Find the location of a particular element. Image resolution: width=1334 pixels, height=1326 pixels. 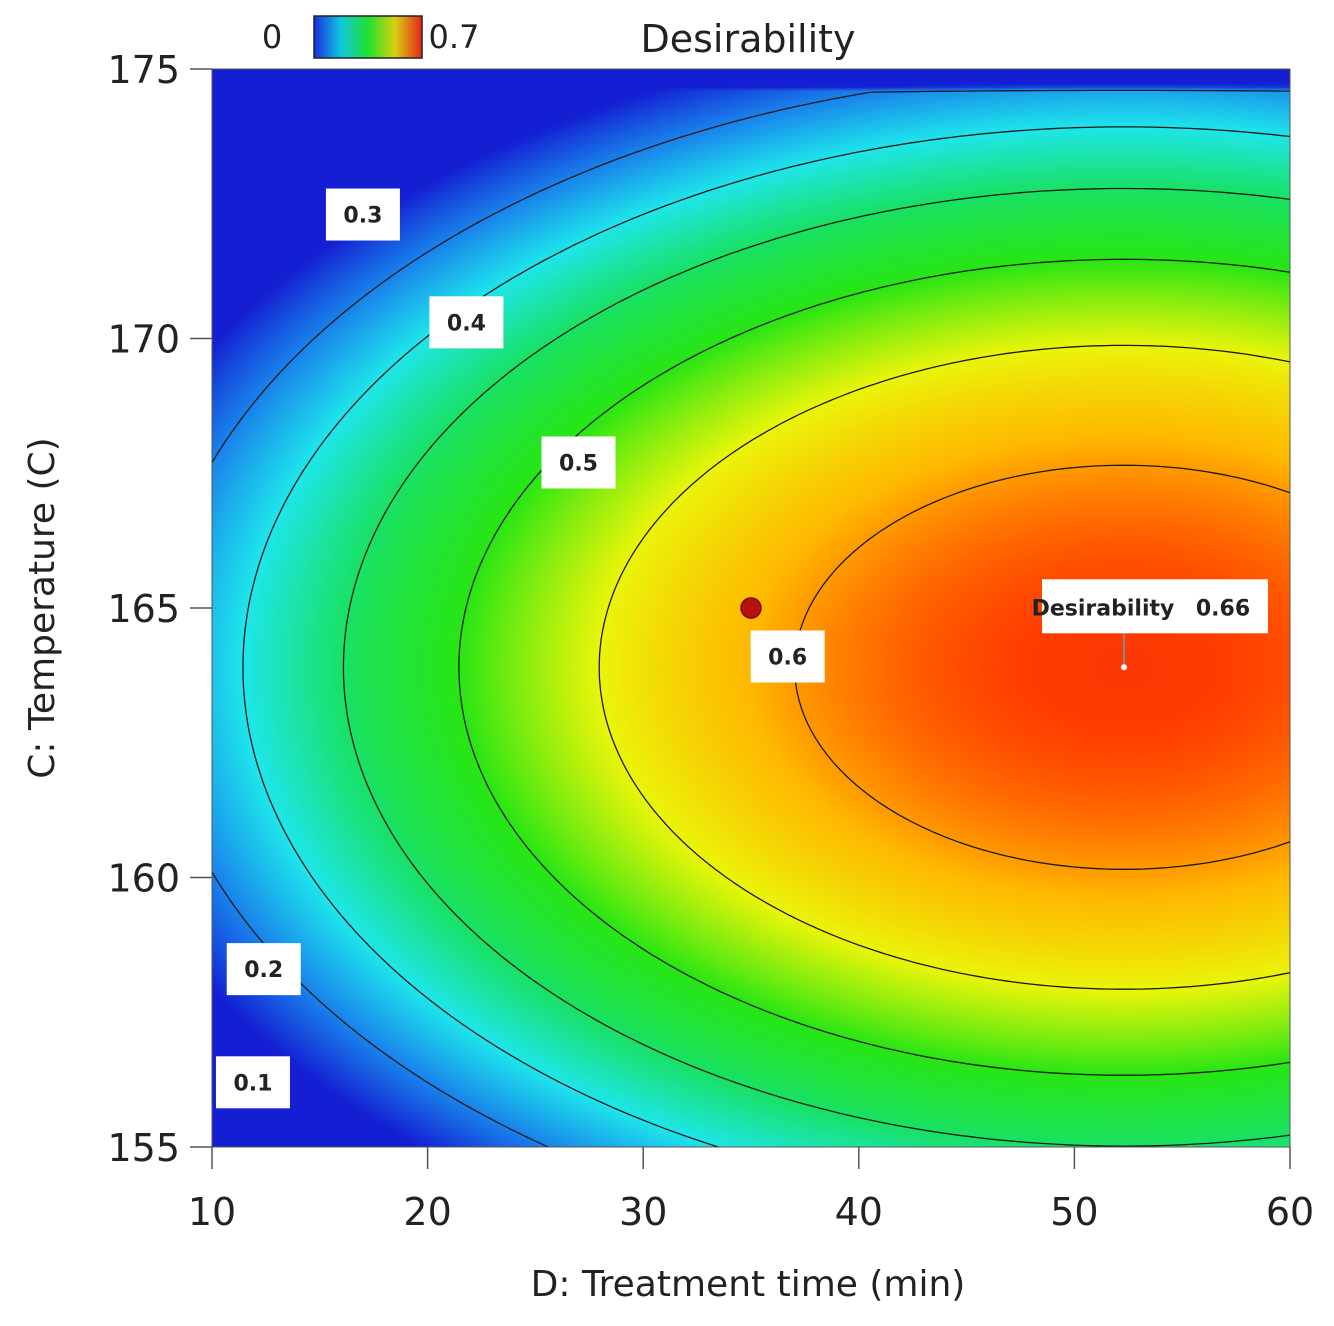

optimum-callout: Desirability 0.66 is located at coordinates (1150, 606).